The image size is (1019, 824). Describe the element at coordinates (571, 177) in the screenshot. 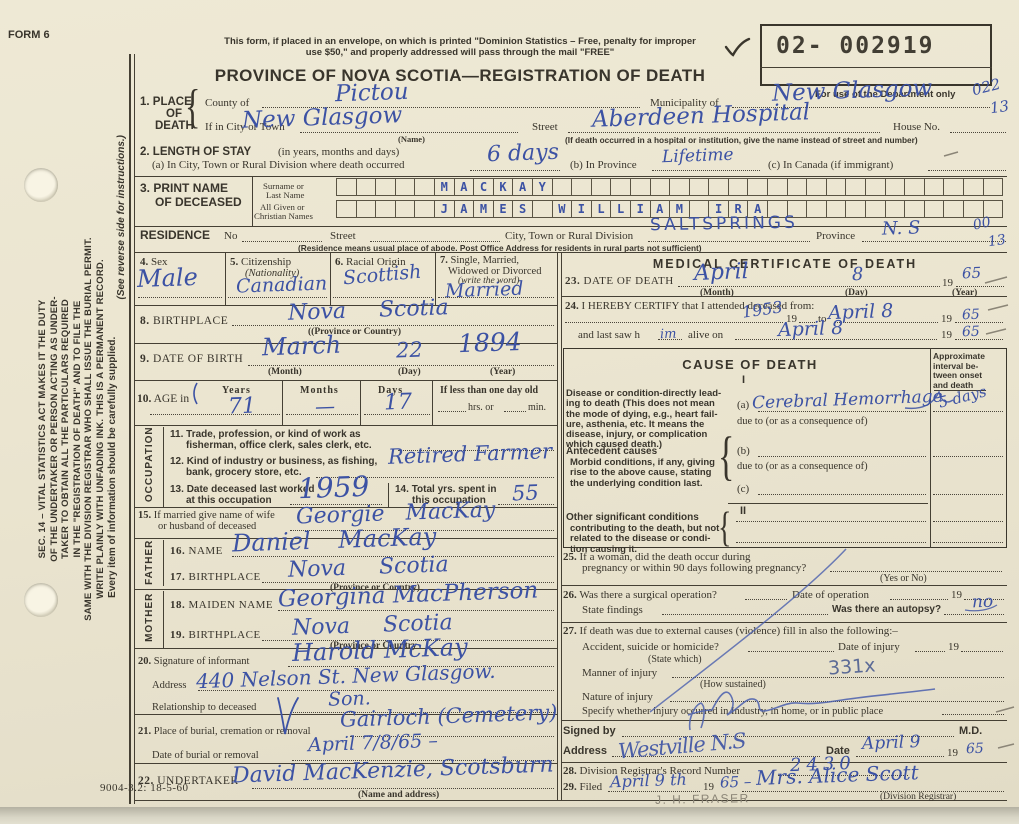

I see `s3-top-rule` at that location.